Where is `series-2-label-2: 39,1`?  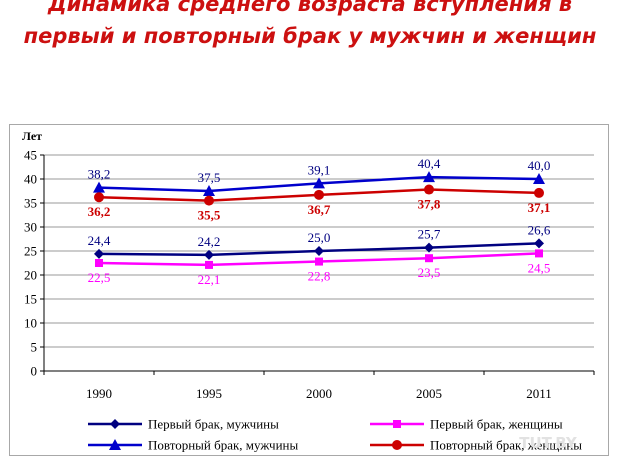 series-2-label-2: 39,1 is located at coordinates (319, 169).